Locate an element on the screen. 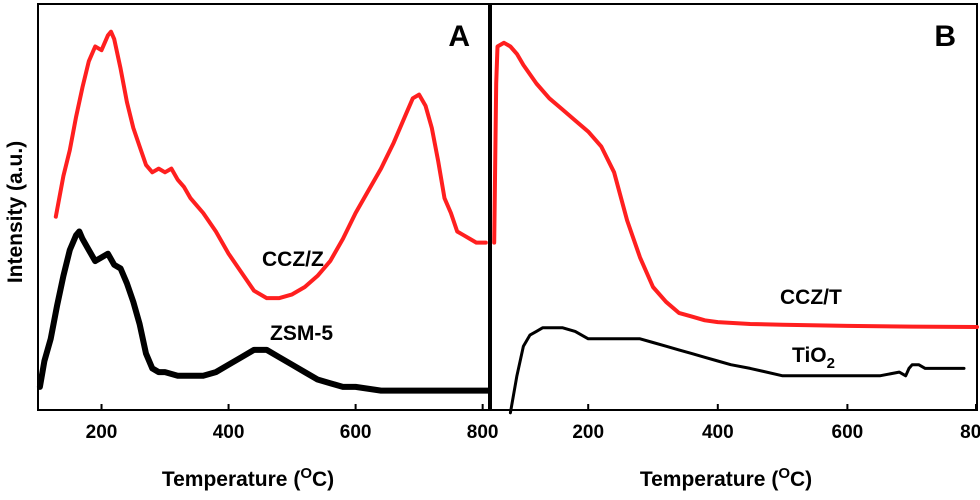 The height and width of the screenshot is (500, 980). y-axis-label: Intensity (a.u.) is located at coordinates (15, 212).